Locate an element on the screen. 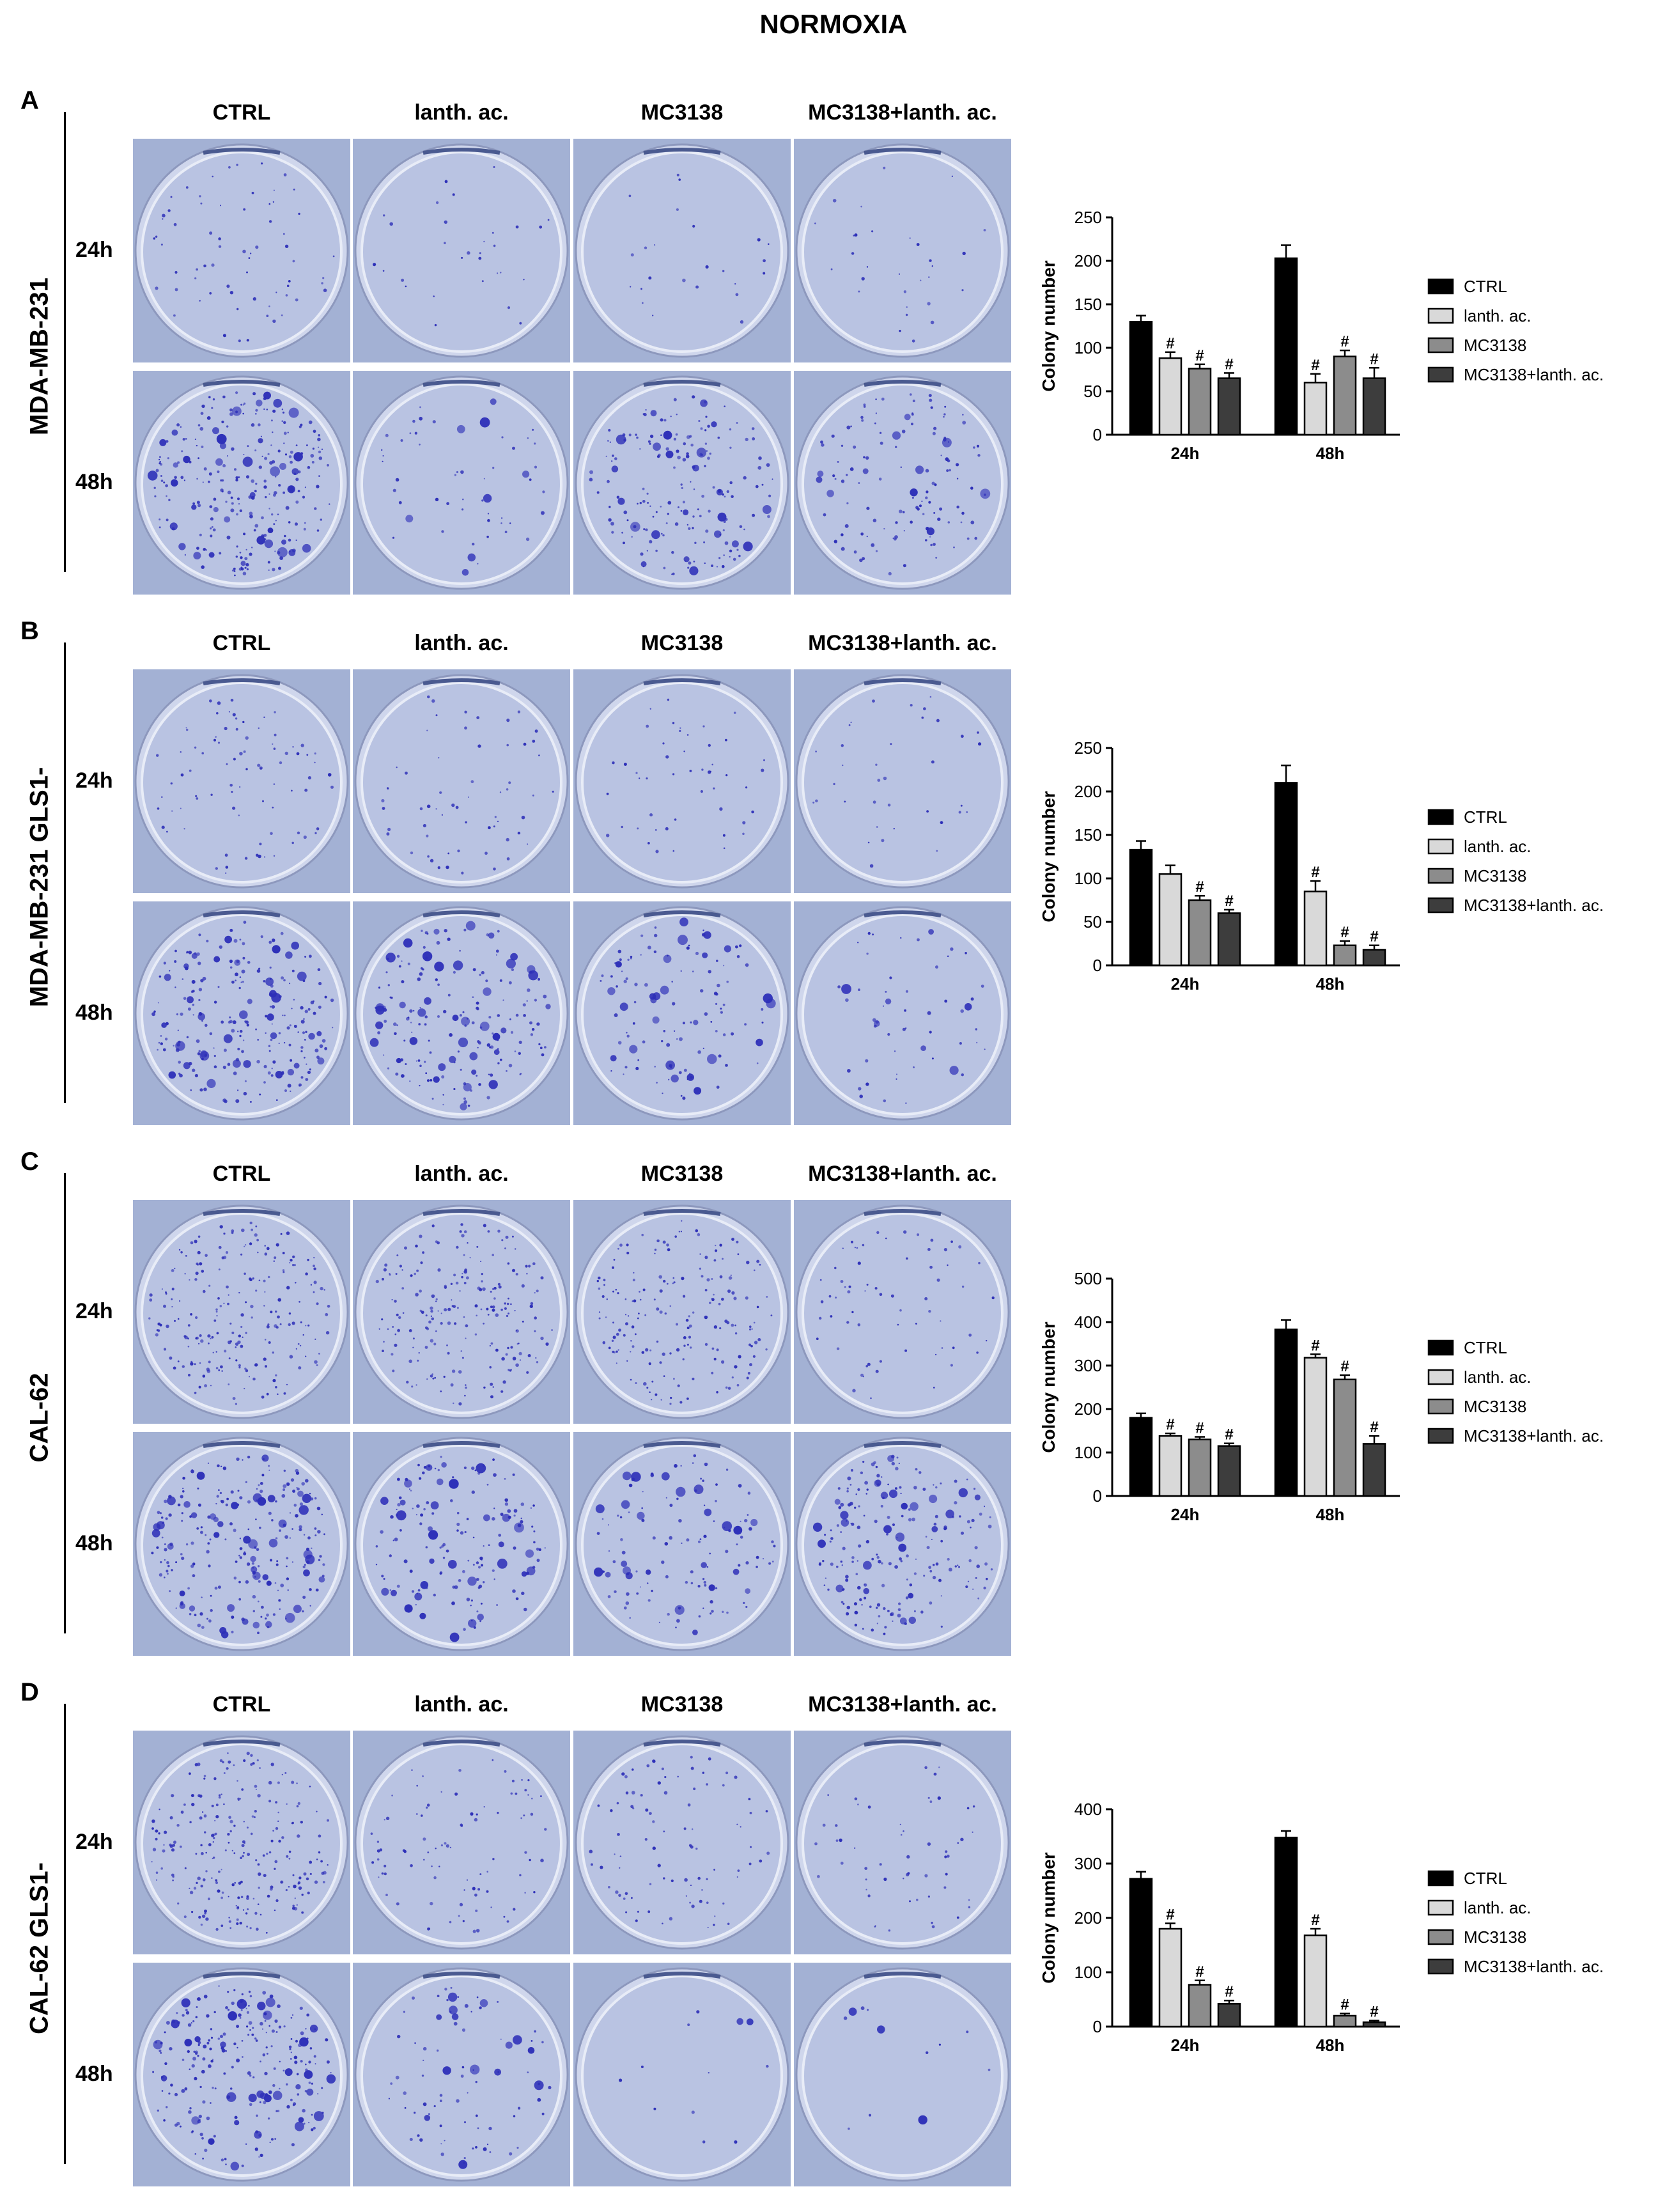  legend-label: CTRL is located at coordinates (1486, 1347).